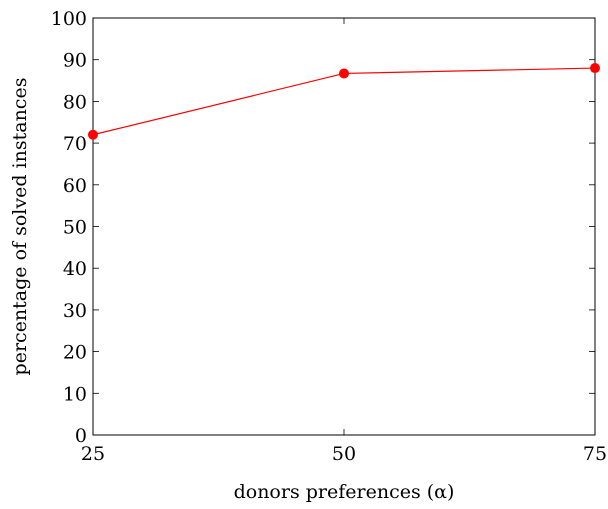 The height and width of the screenshot is (509, 608). Describe the element at coordinates (20, 227) in the screenshot. I see `y-axis-label: percentage of solved instances` at that location.